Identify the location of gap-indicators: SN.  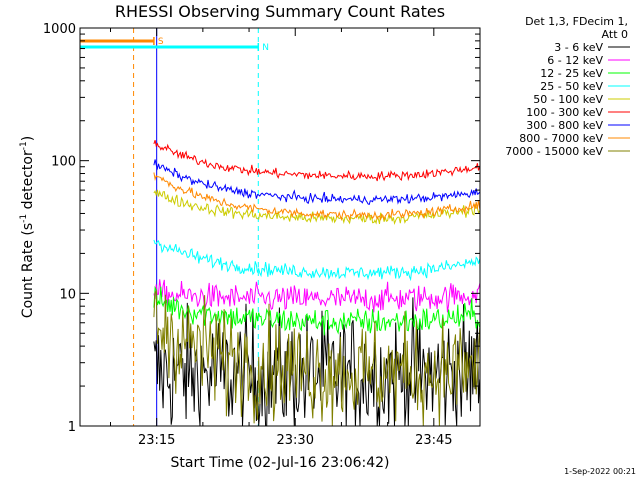
(174, 45).